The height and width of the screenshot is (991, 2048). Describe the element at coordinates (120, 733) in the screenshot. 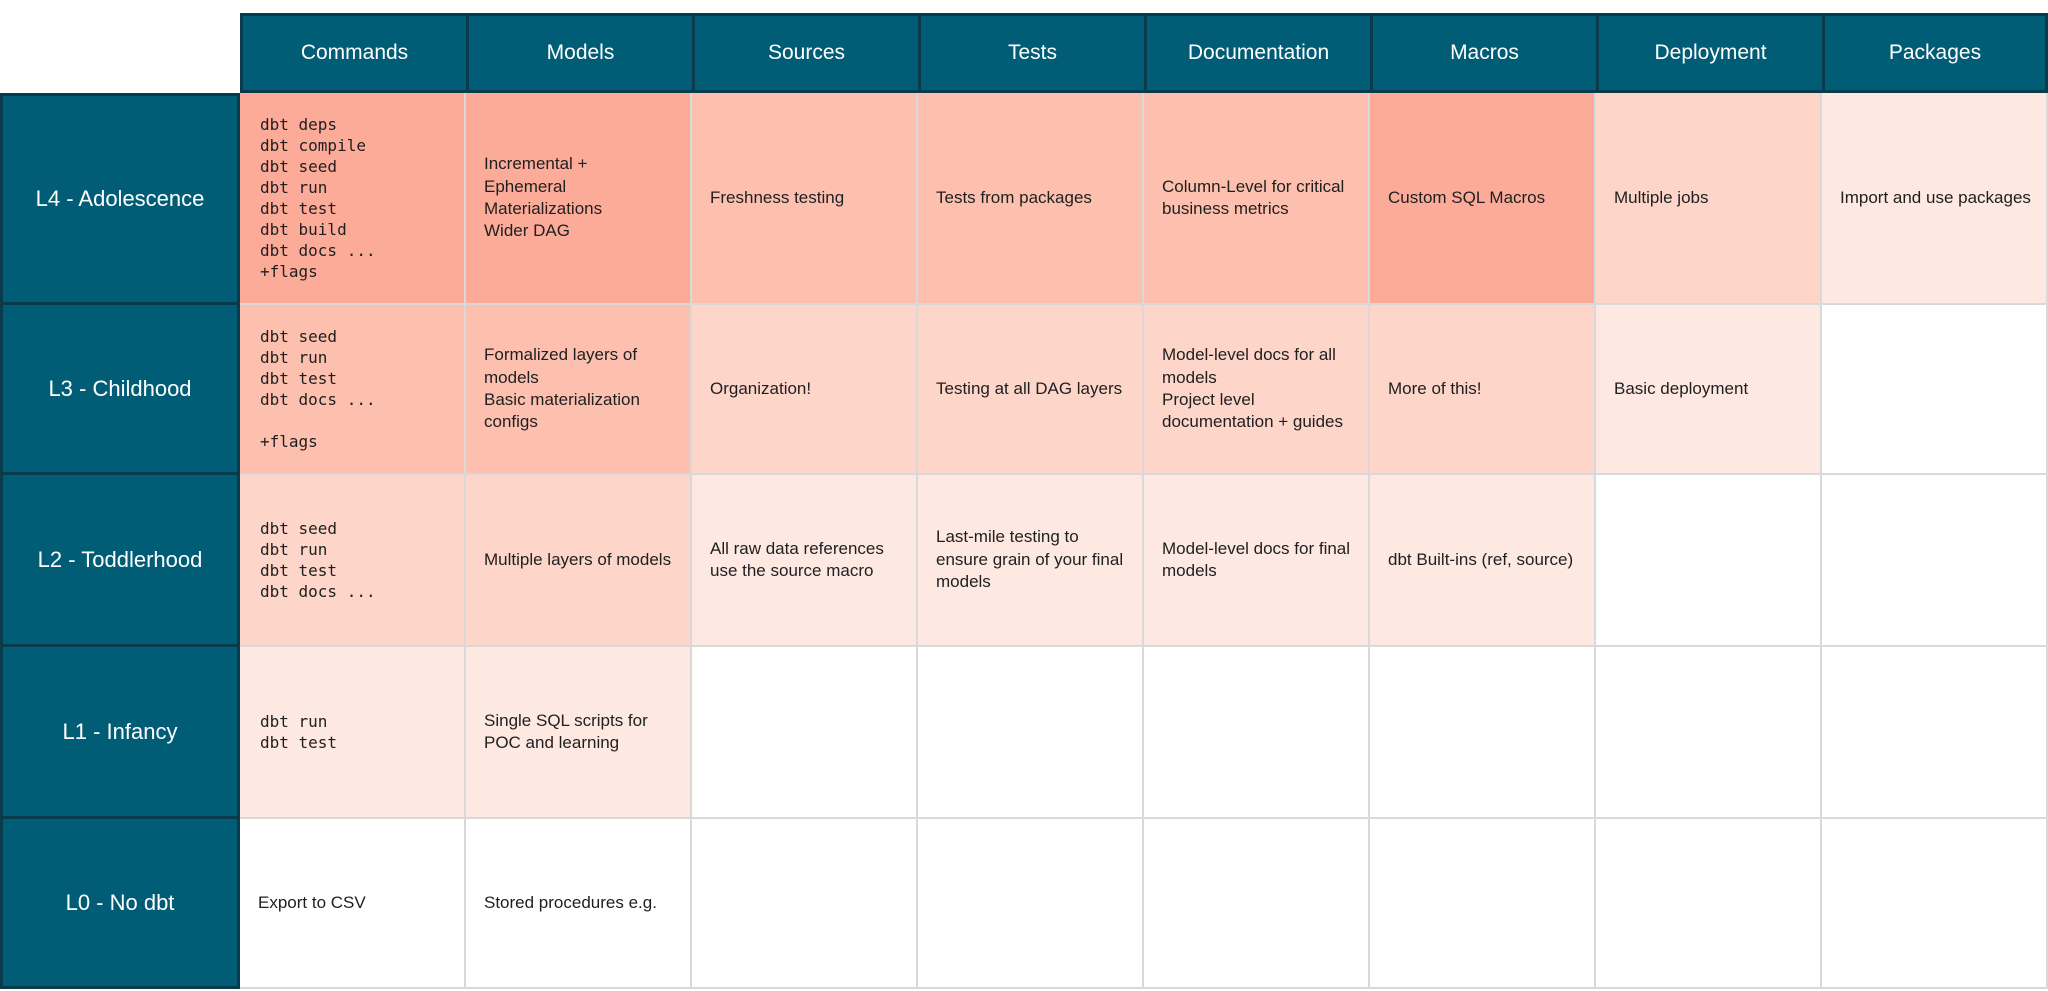

I see `row-label-l1-infancy: L1 - Infancy` at that location.